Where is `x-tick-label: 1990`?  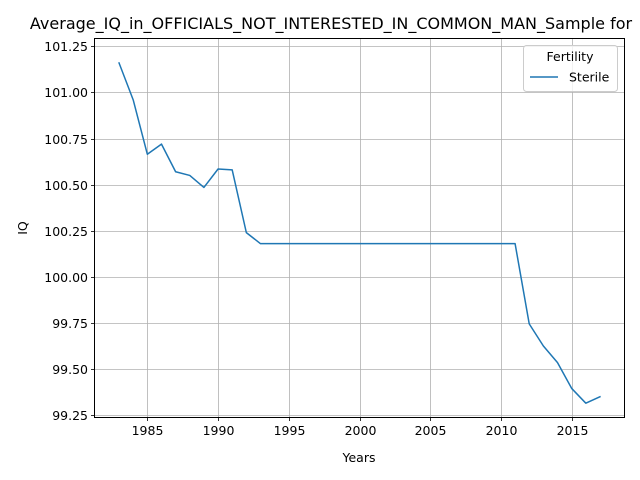
x-tick-label: 1990 is located at coordinates (219, 430).